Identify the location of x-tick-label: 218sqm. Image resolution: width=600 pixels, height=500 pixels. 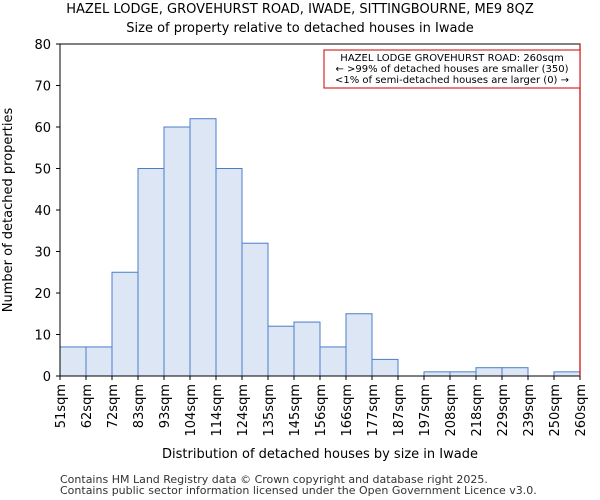
(477, 410).